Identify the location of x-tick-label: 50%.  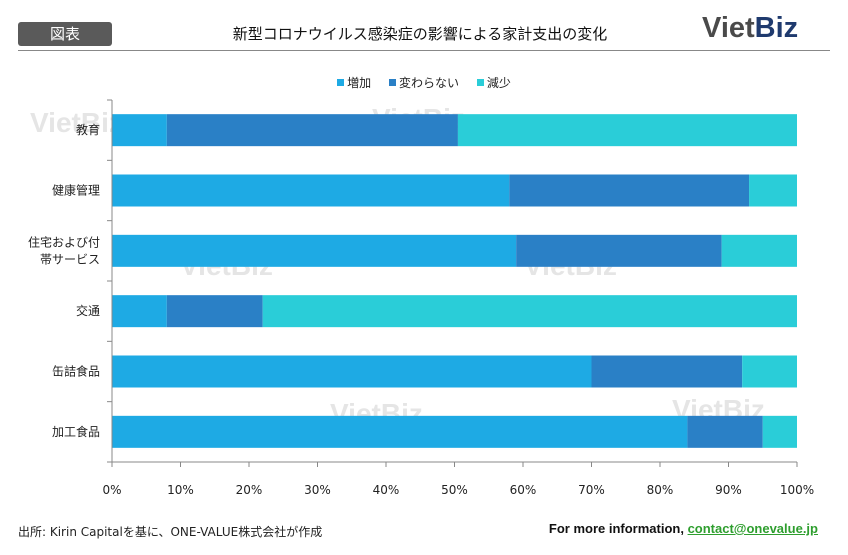
(454, 490).